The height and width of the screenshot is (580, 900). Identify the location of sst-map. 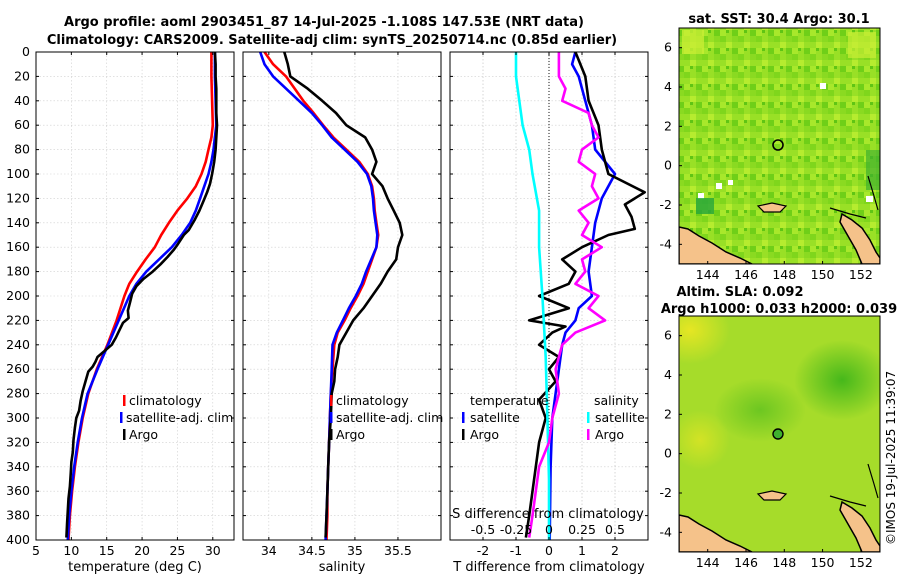
(779, 146).